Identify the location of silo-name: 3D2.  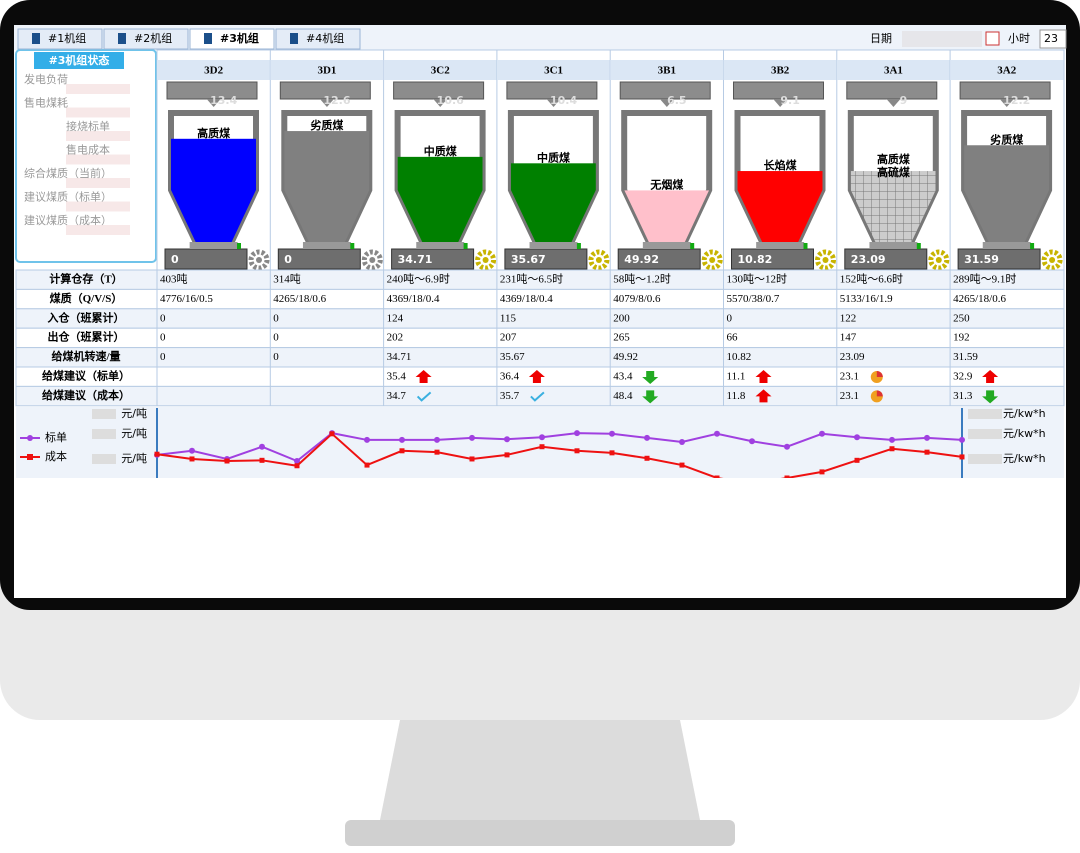
(213, 71).